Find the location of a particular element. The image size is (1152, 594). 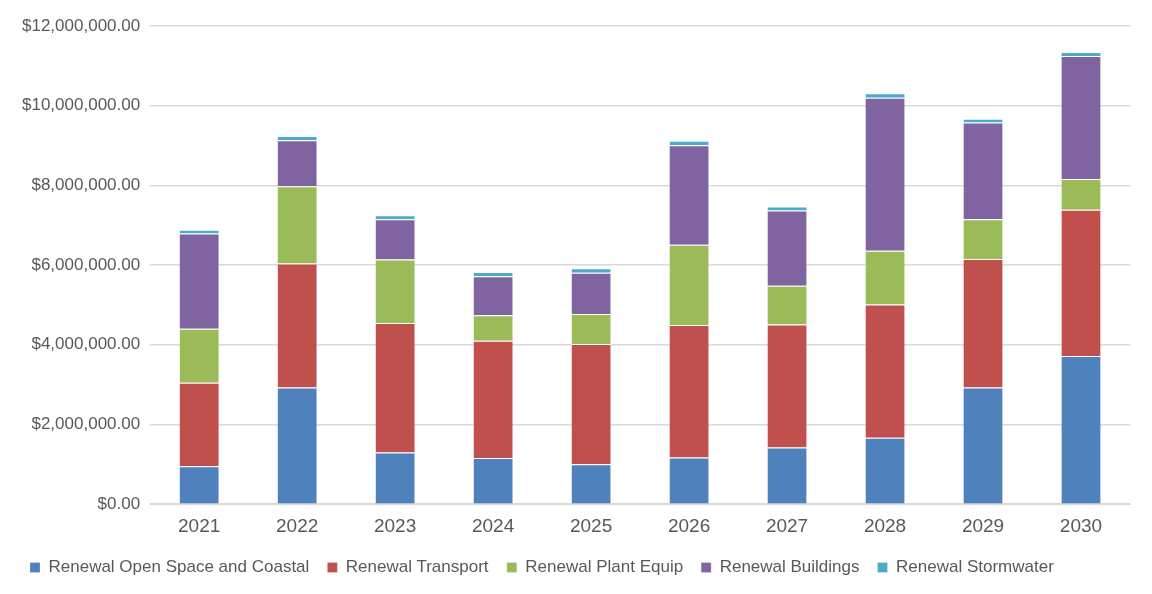

legend-label: Renewal Stormwater is located at coordinates (975, 567).